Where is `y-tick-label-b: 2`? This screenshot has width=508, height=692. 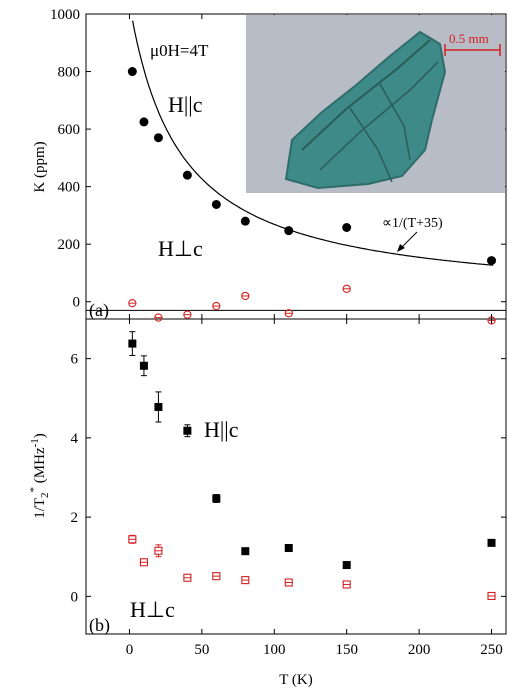 y-tick-label-b: 2 is located at coordinates (75, 518).